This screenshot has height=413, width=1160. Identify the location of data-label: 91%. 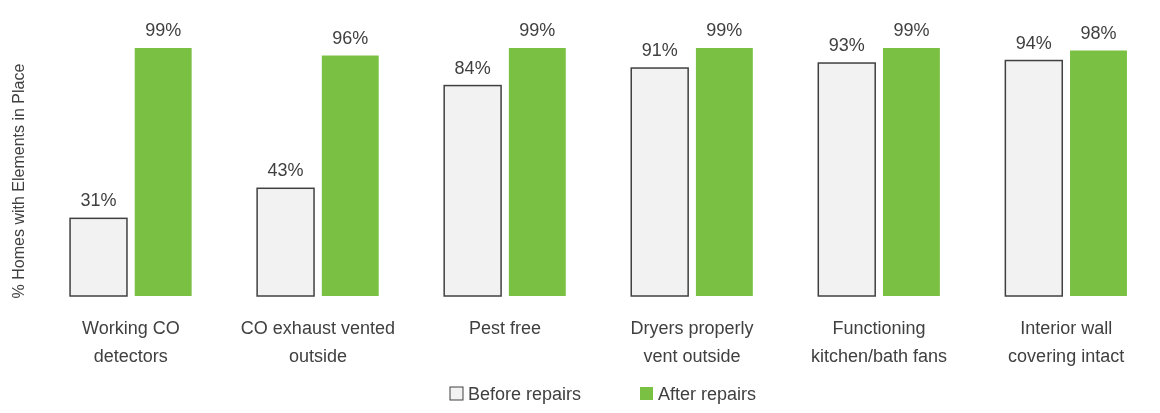
(659, 50).